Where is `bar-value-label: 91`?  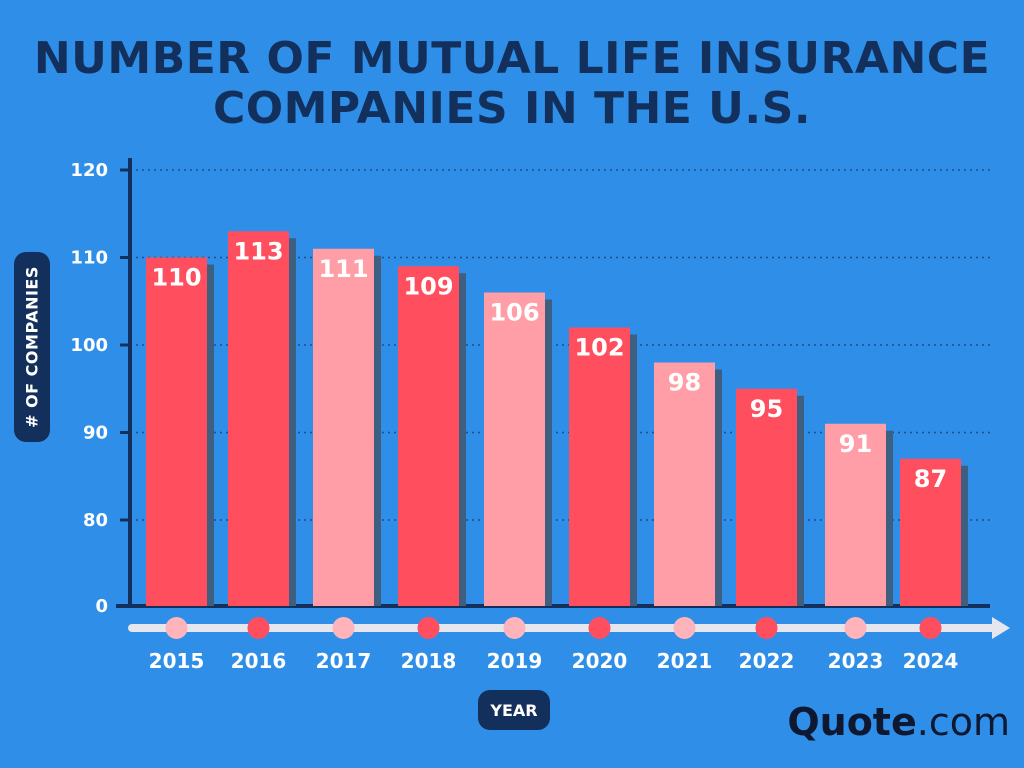
bar-value-label: 91 is located at coordinates (855, 444).